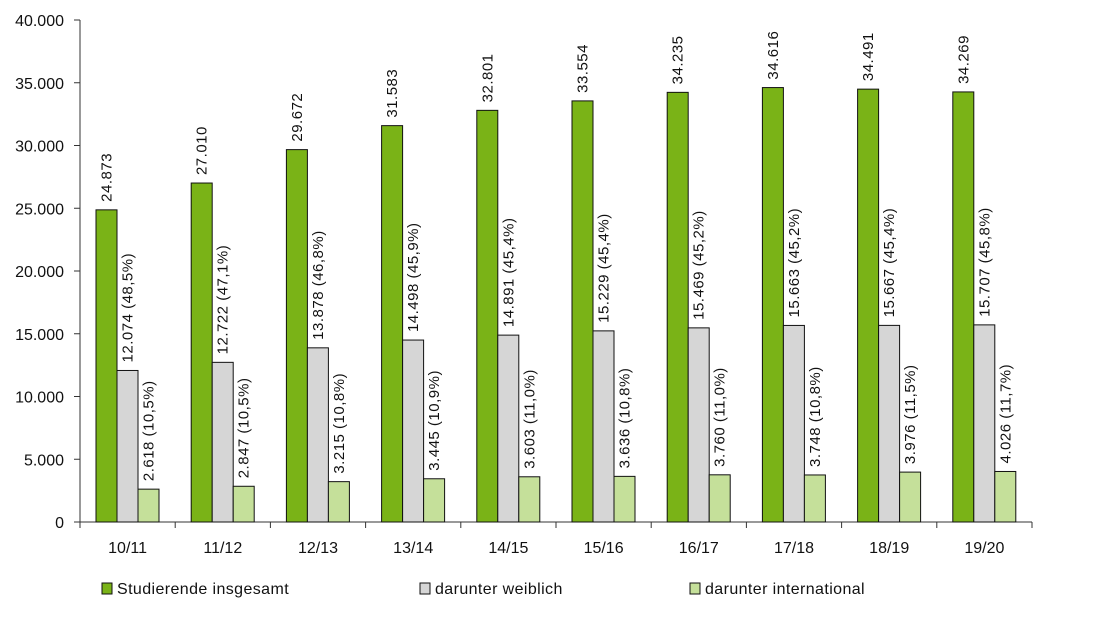  I want to click on bar-data-label: 34.616, so click(773, 55).